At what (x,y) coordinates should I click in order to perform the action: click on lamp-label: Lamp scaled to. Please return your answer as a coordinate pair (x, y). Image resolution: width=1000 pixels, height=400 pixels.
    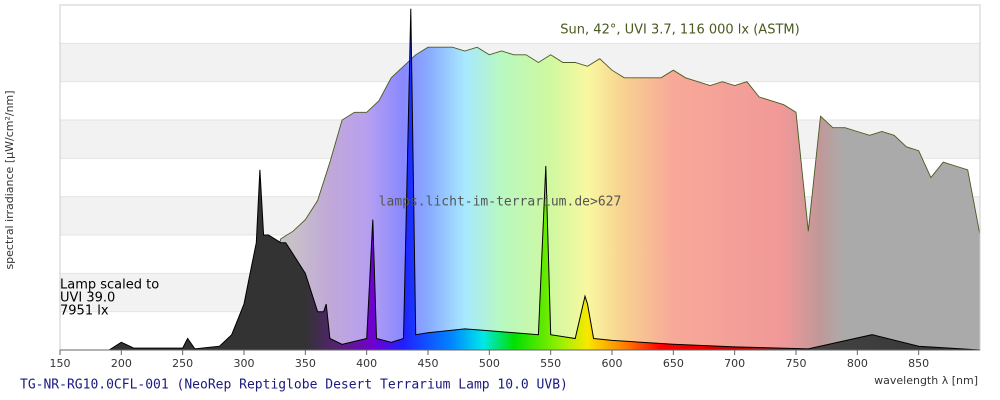
    Looking at the image, I should click on (109, 285).